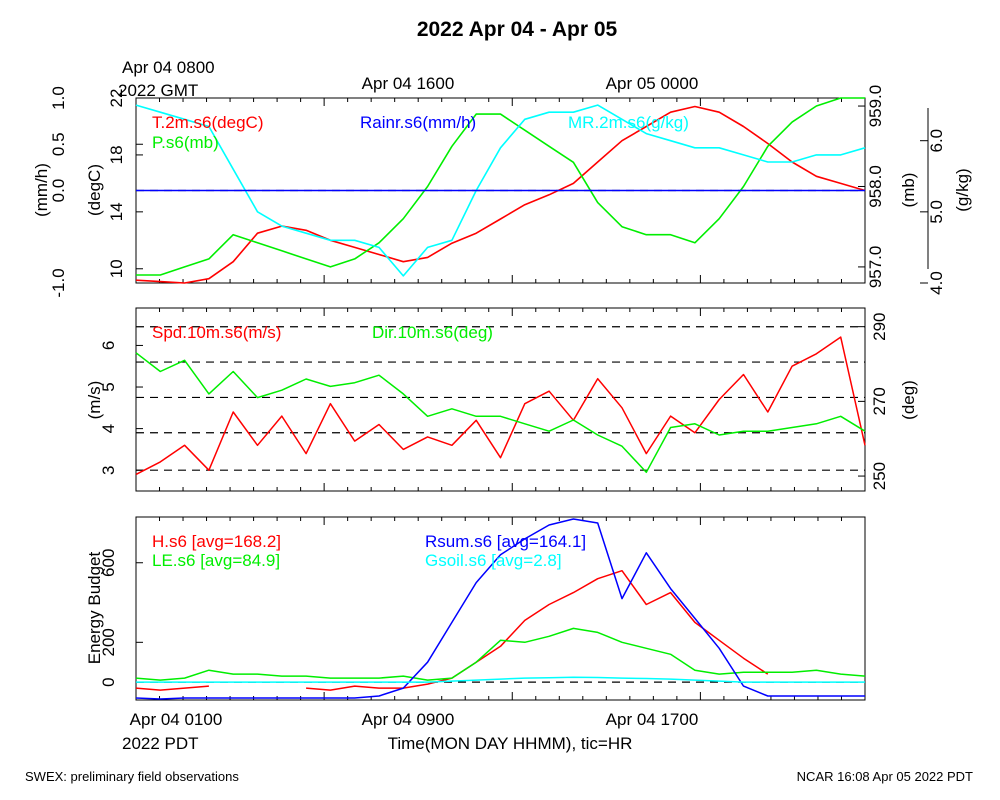  Describe the element at coordinates (936, 212) in the screenshot. I see `y-tick-label: 5.0` at that location.